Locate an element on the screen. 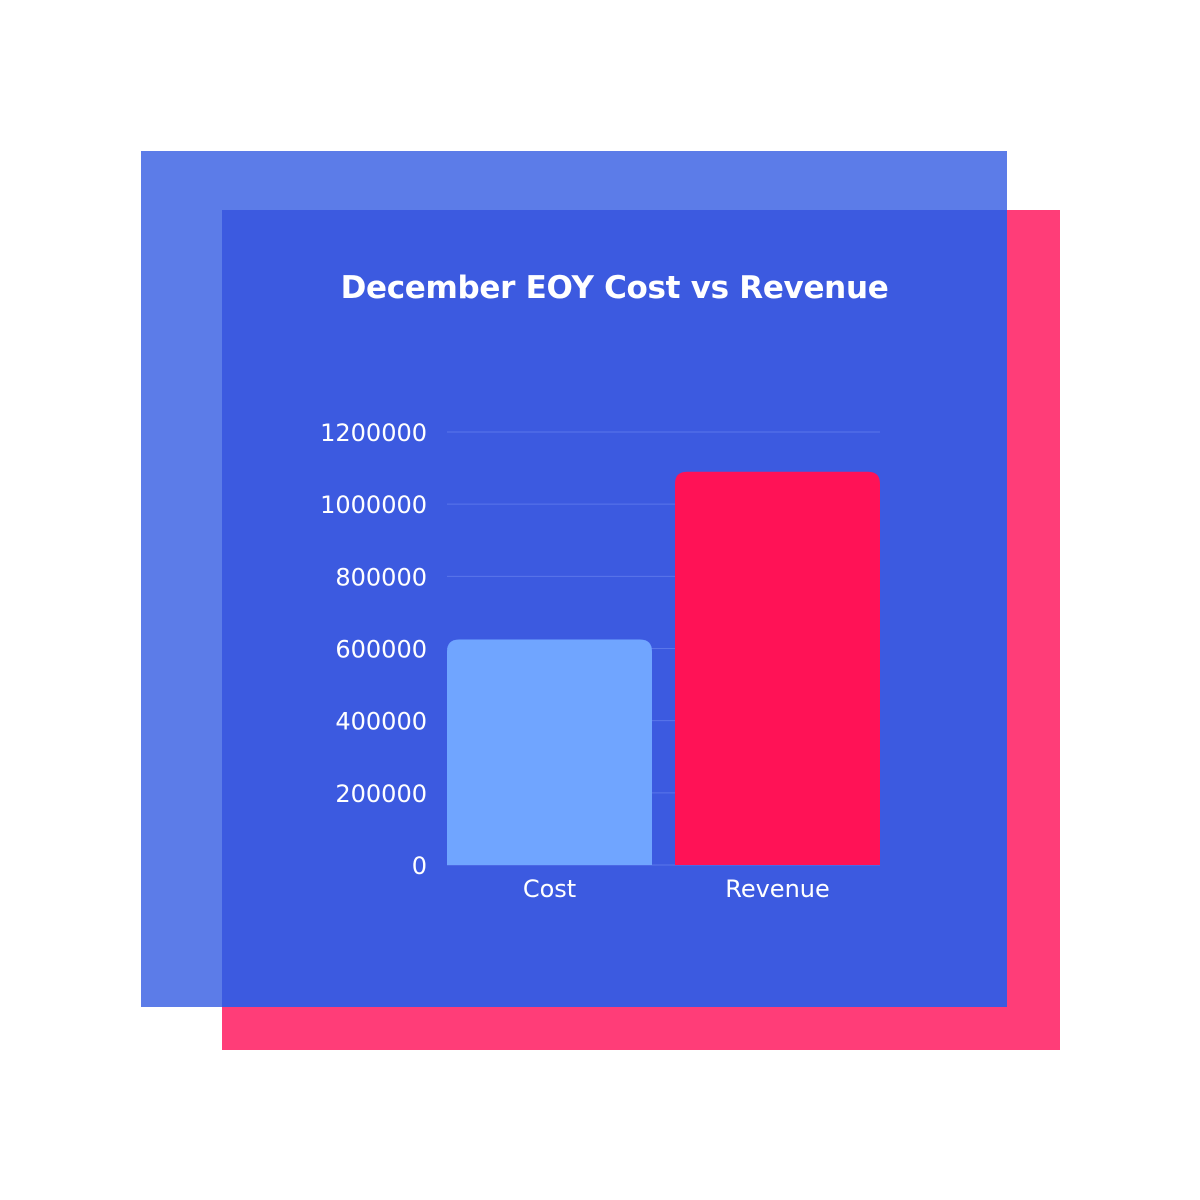 This screenshot has width=1200, height=1200. bar-cost is located at coordinates (549, 752).